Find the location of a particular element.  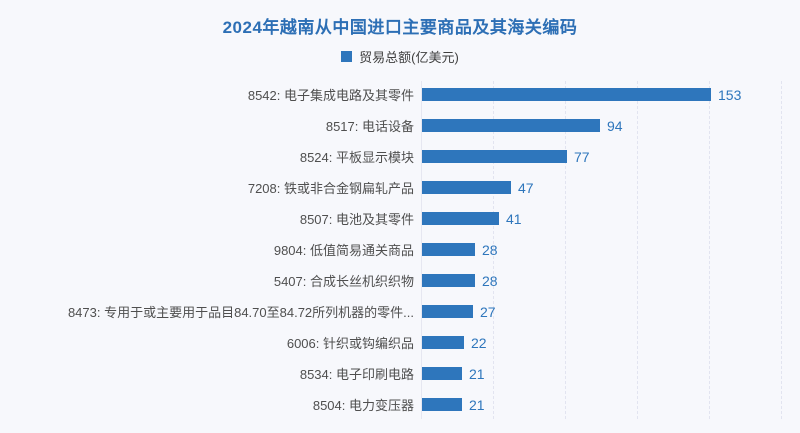

bar-row: 5407: 合成长丝机织织物 28 is located at coordinates (400, 280).